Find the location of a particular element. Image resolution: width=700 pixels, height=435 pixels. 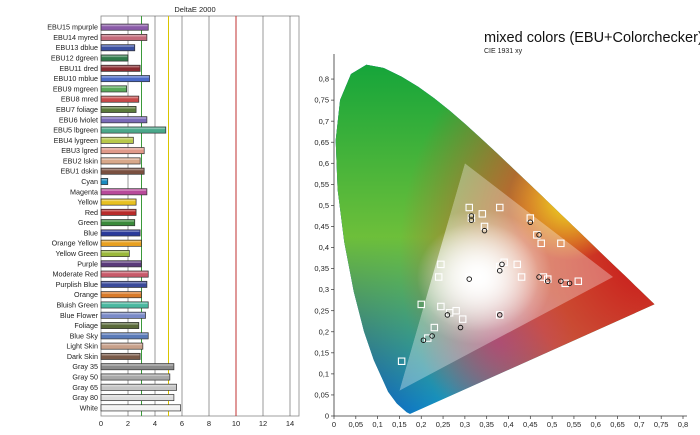

cie-y-tick-label: 0,35 is located at coordinates (321, 268).